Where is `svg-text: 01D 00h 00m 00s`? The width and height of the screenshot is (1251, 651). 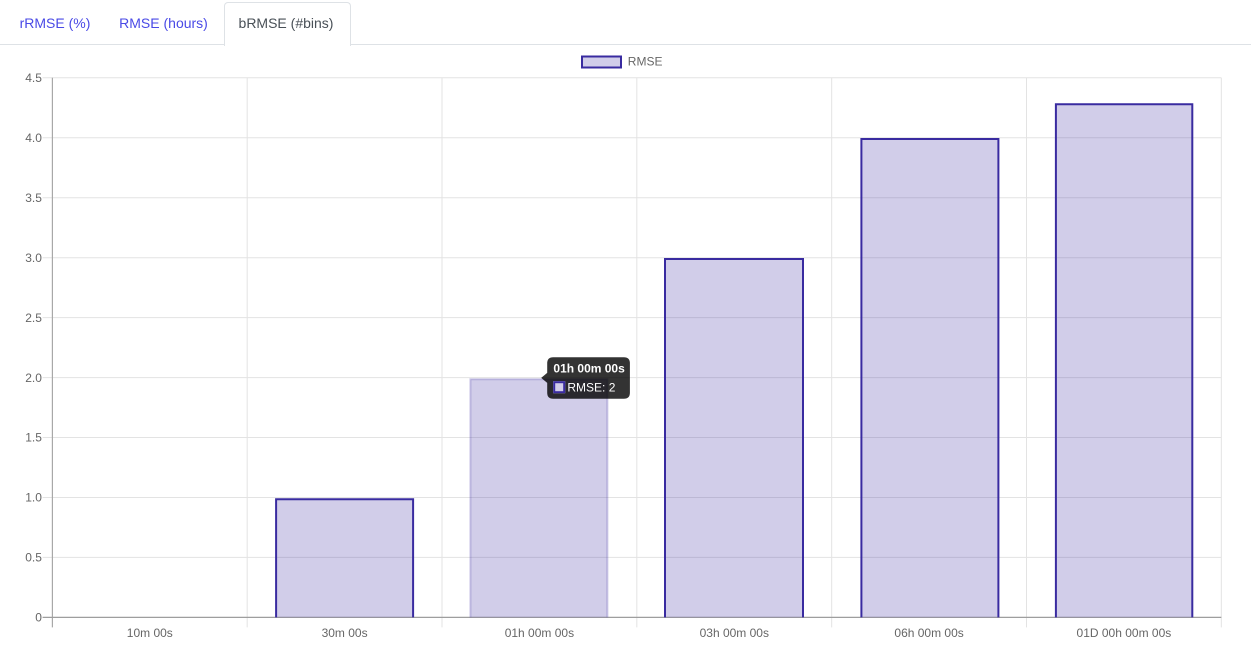
svg-text: 01D 00h 00m 00s is located at coordinates (1124, 633).